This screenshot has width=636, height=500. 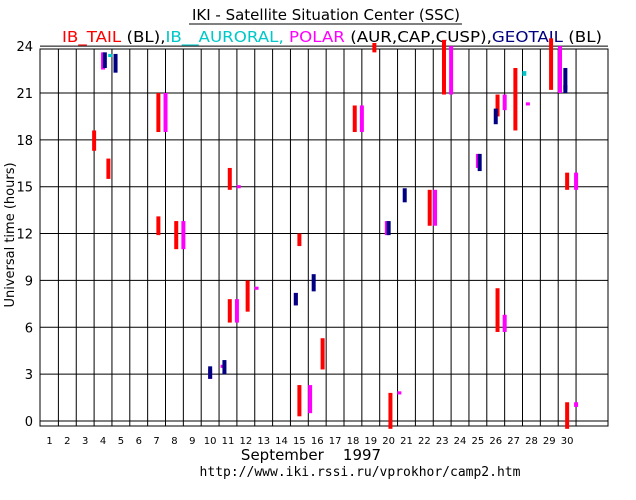 What do you see at coordinates (370, 441) in the screenshot?
I see `x-tick-label: 19` at bounding box center [370, 441].